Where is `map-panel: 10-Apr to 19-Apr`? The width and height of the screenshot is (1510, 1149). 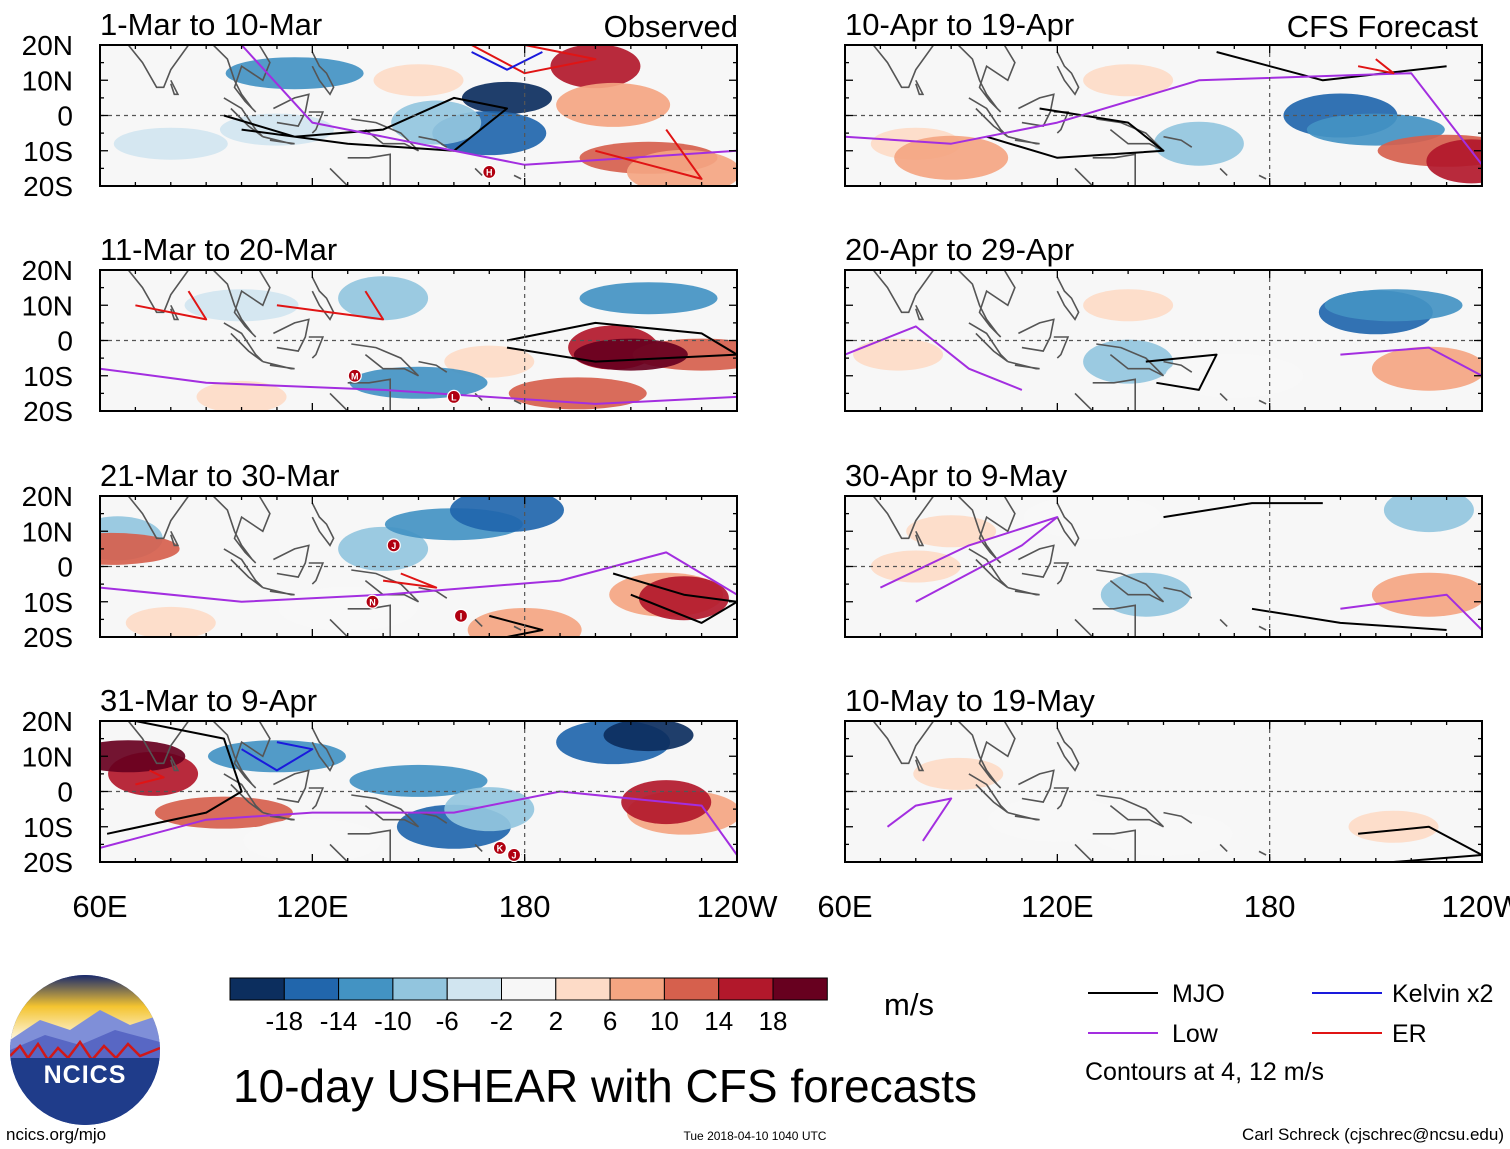
map-panel: 10-Apr to 19-Apr is located at coordinates (1163, 97).